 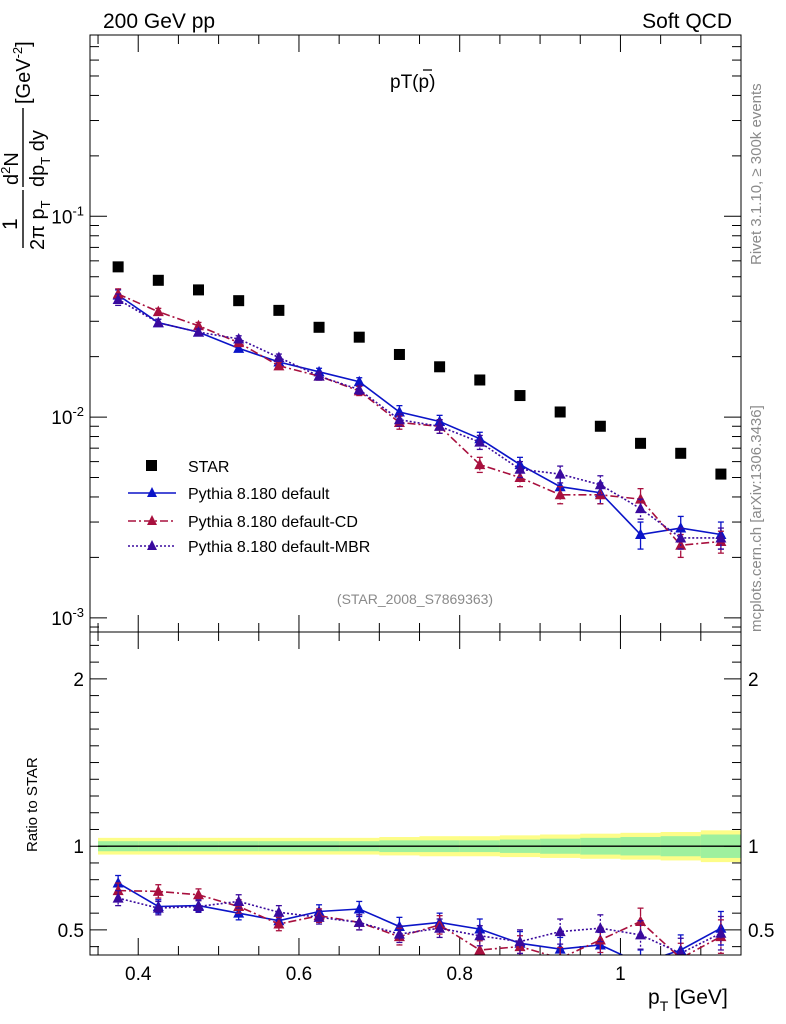 I want to click on legend-label-mbr: Pythia 8.180 default-MBR, so click(x=279, y=547).